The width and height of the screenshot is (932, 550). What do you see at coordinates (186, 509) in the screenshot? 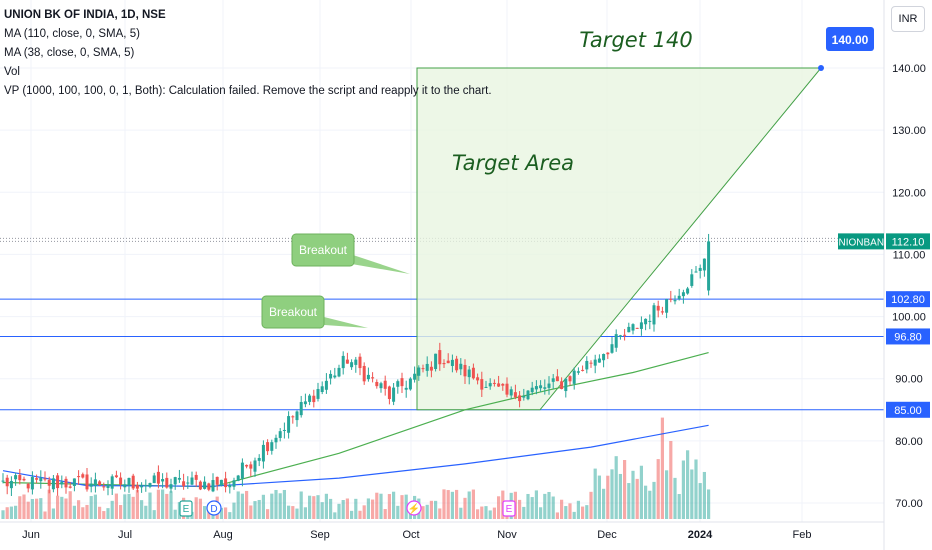
I see `marker-label: E` at bounding box center [186, 509].